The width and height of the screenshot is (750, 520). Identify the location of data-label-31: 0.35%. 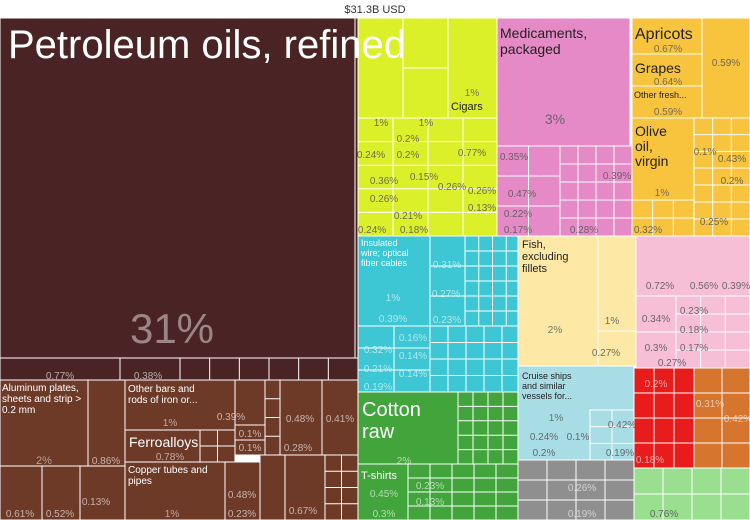
(514, 157).